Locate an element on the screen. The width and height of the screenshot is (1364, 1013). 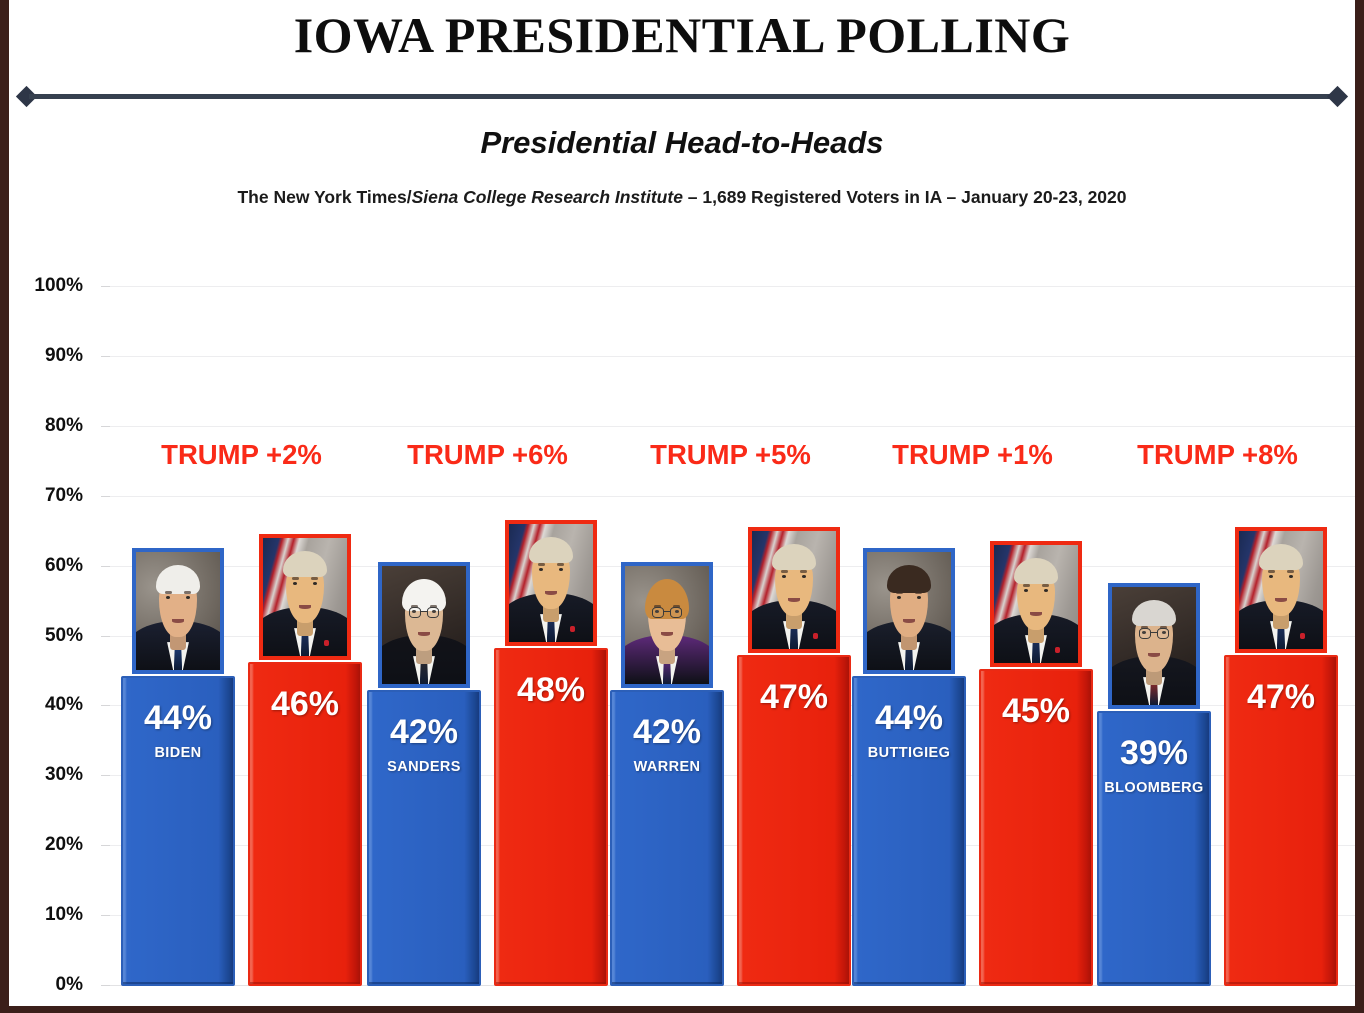
bar-candidate-name: BIDEN is located at coordinates (178, 753).